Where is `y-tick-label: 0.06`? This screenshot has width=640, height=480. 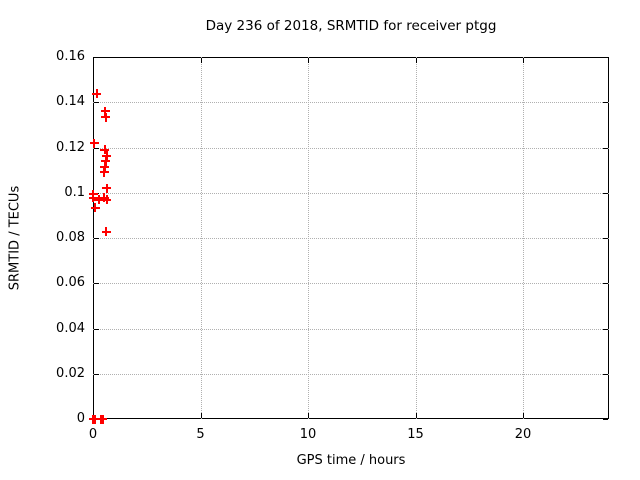 y-tick-label: 0.06 is located at coordinates (70, 283).